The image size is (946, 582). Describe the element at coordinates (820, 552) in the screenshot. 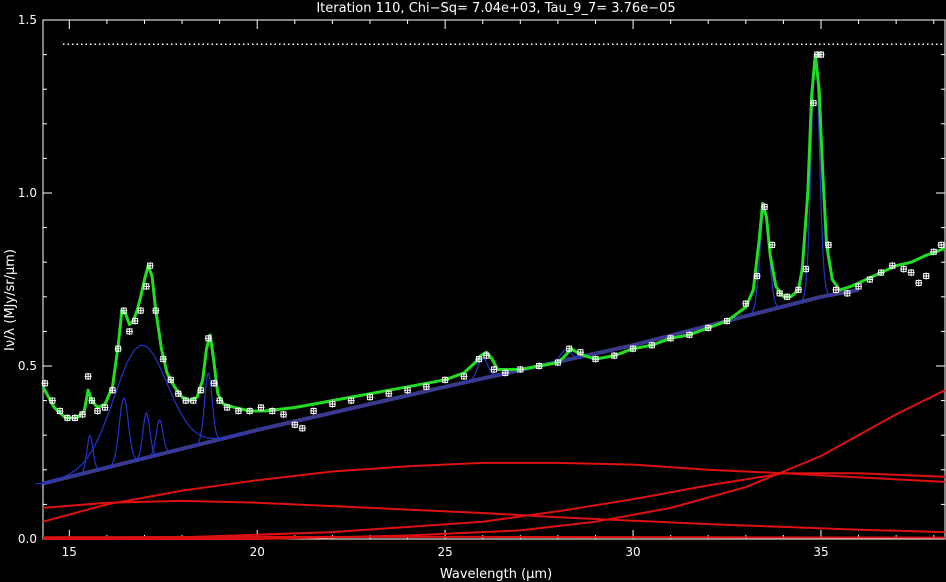

I see `x-tick-label: 35` at that location.